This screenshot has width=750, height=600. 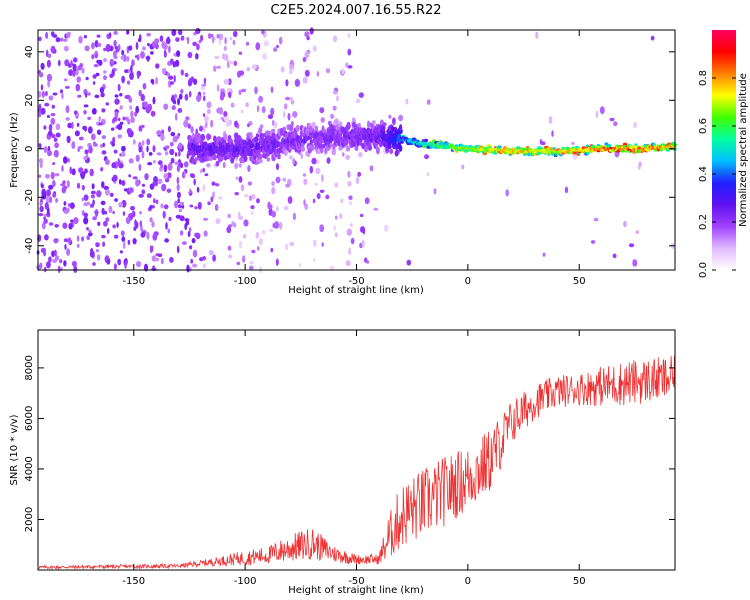 What do you see at coordinates (29, 197) in the screenshot?
I see `y-tick-label: -20` at bounding box center [29, 197].